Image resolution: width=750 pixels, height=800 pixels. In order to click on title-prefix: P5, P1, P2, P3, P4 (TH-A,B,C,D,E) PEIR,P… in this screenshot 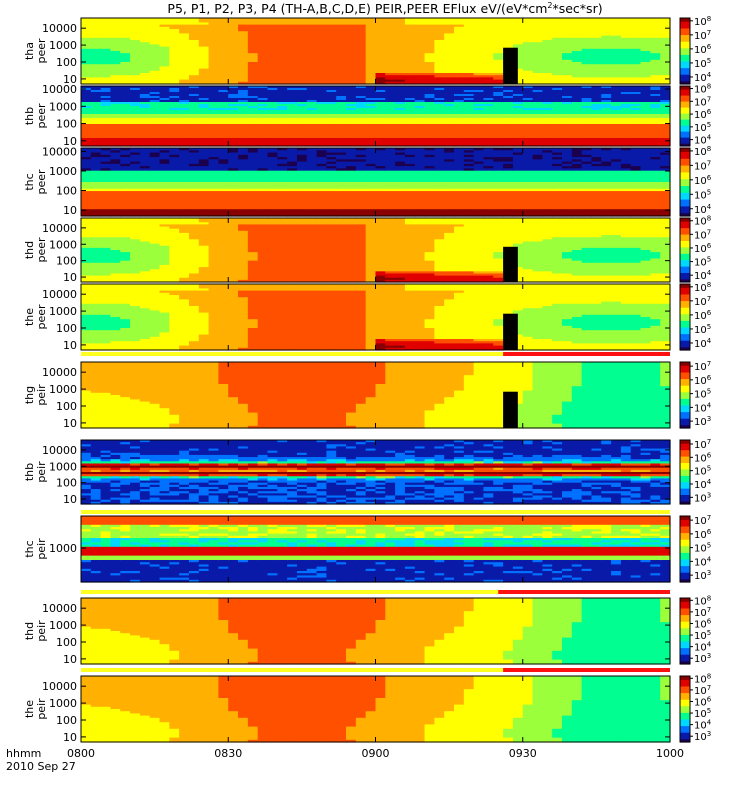, I will do `click(357, 8)`.